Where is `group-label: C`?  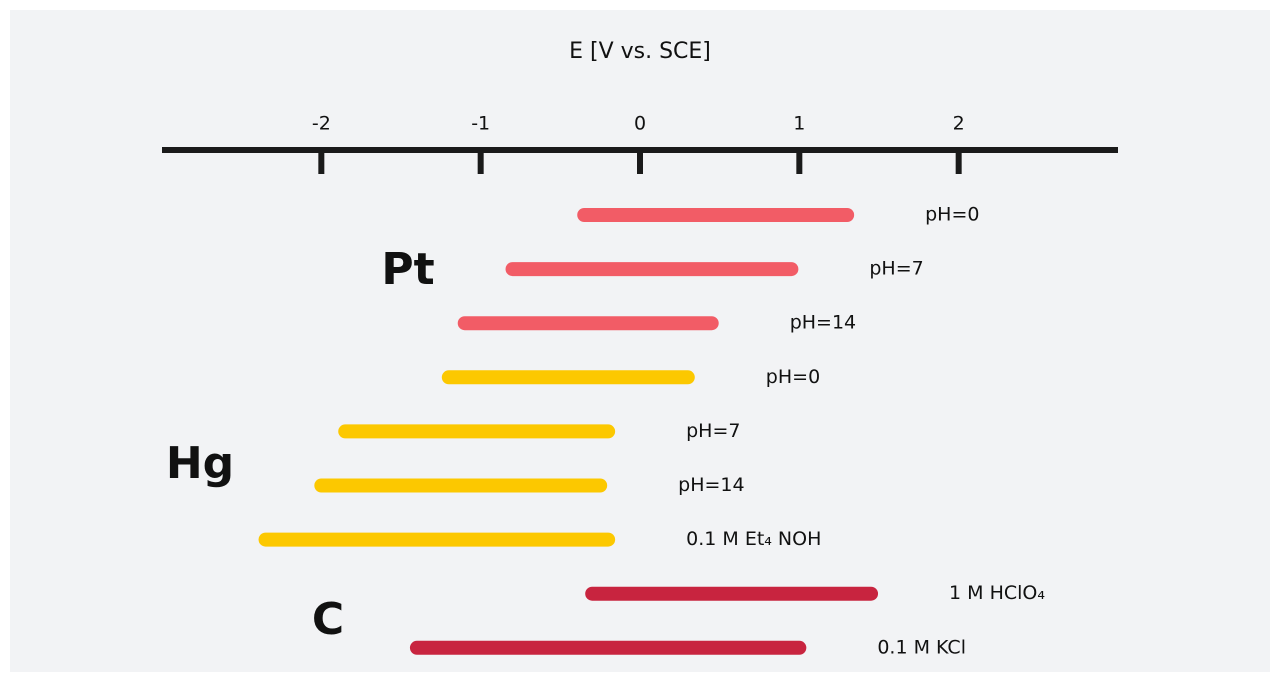
group-label: C is located at coordinates (328, 619).